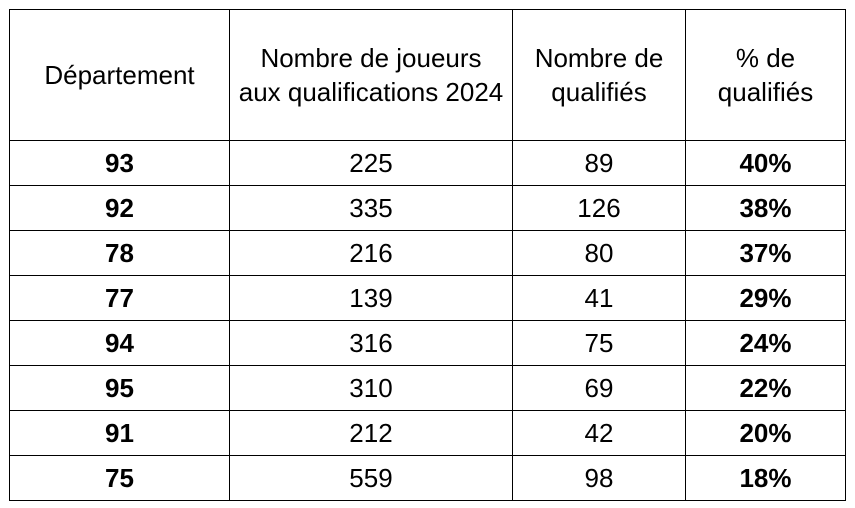  What do you see at coordinates (371, 388) in the screenshot?
I see `cell-nombre-joueurs: 310` at bounding box center [371, 388].